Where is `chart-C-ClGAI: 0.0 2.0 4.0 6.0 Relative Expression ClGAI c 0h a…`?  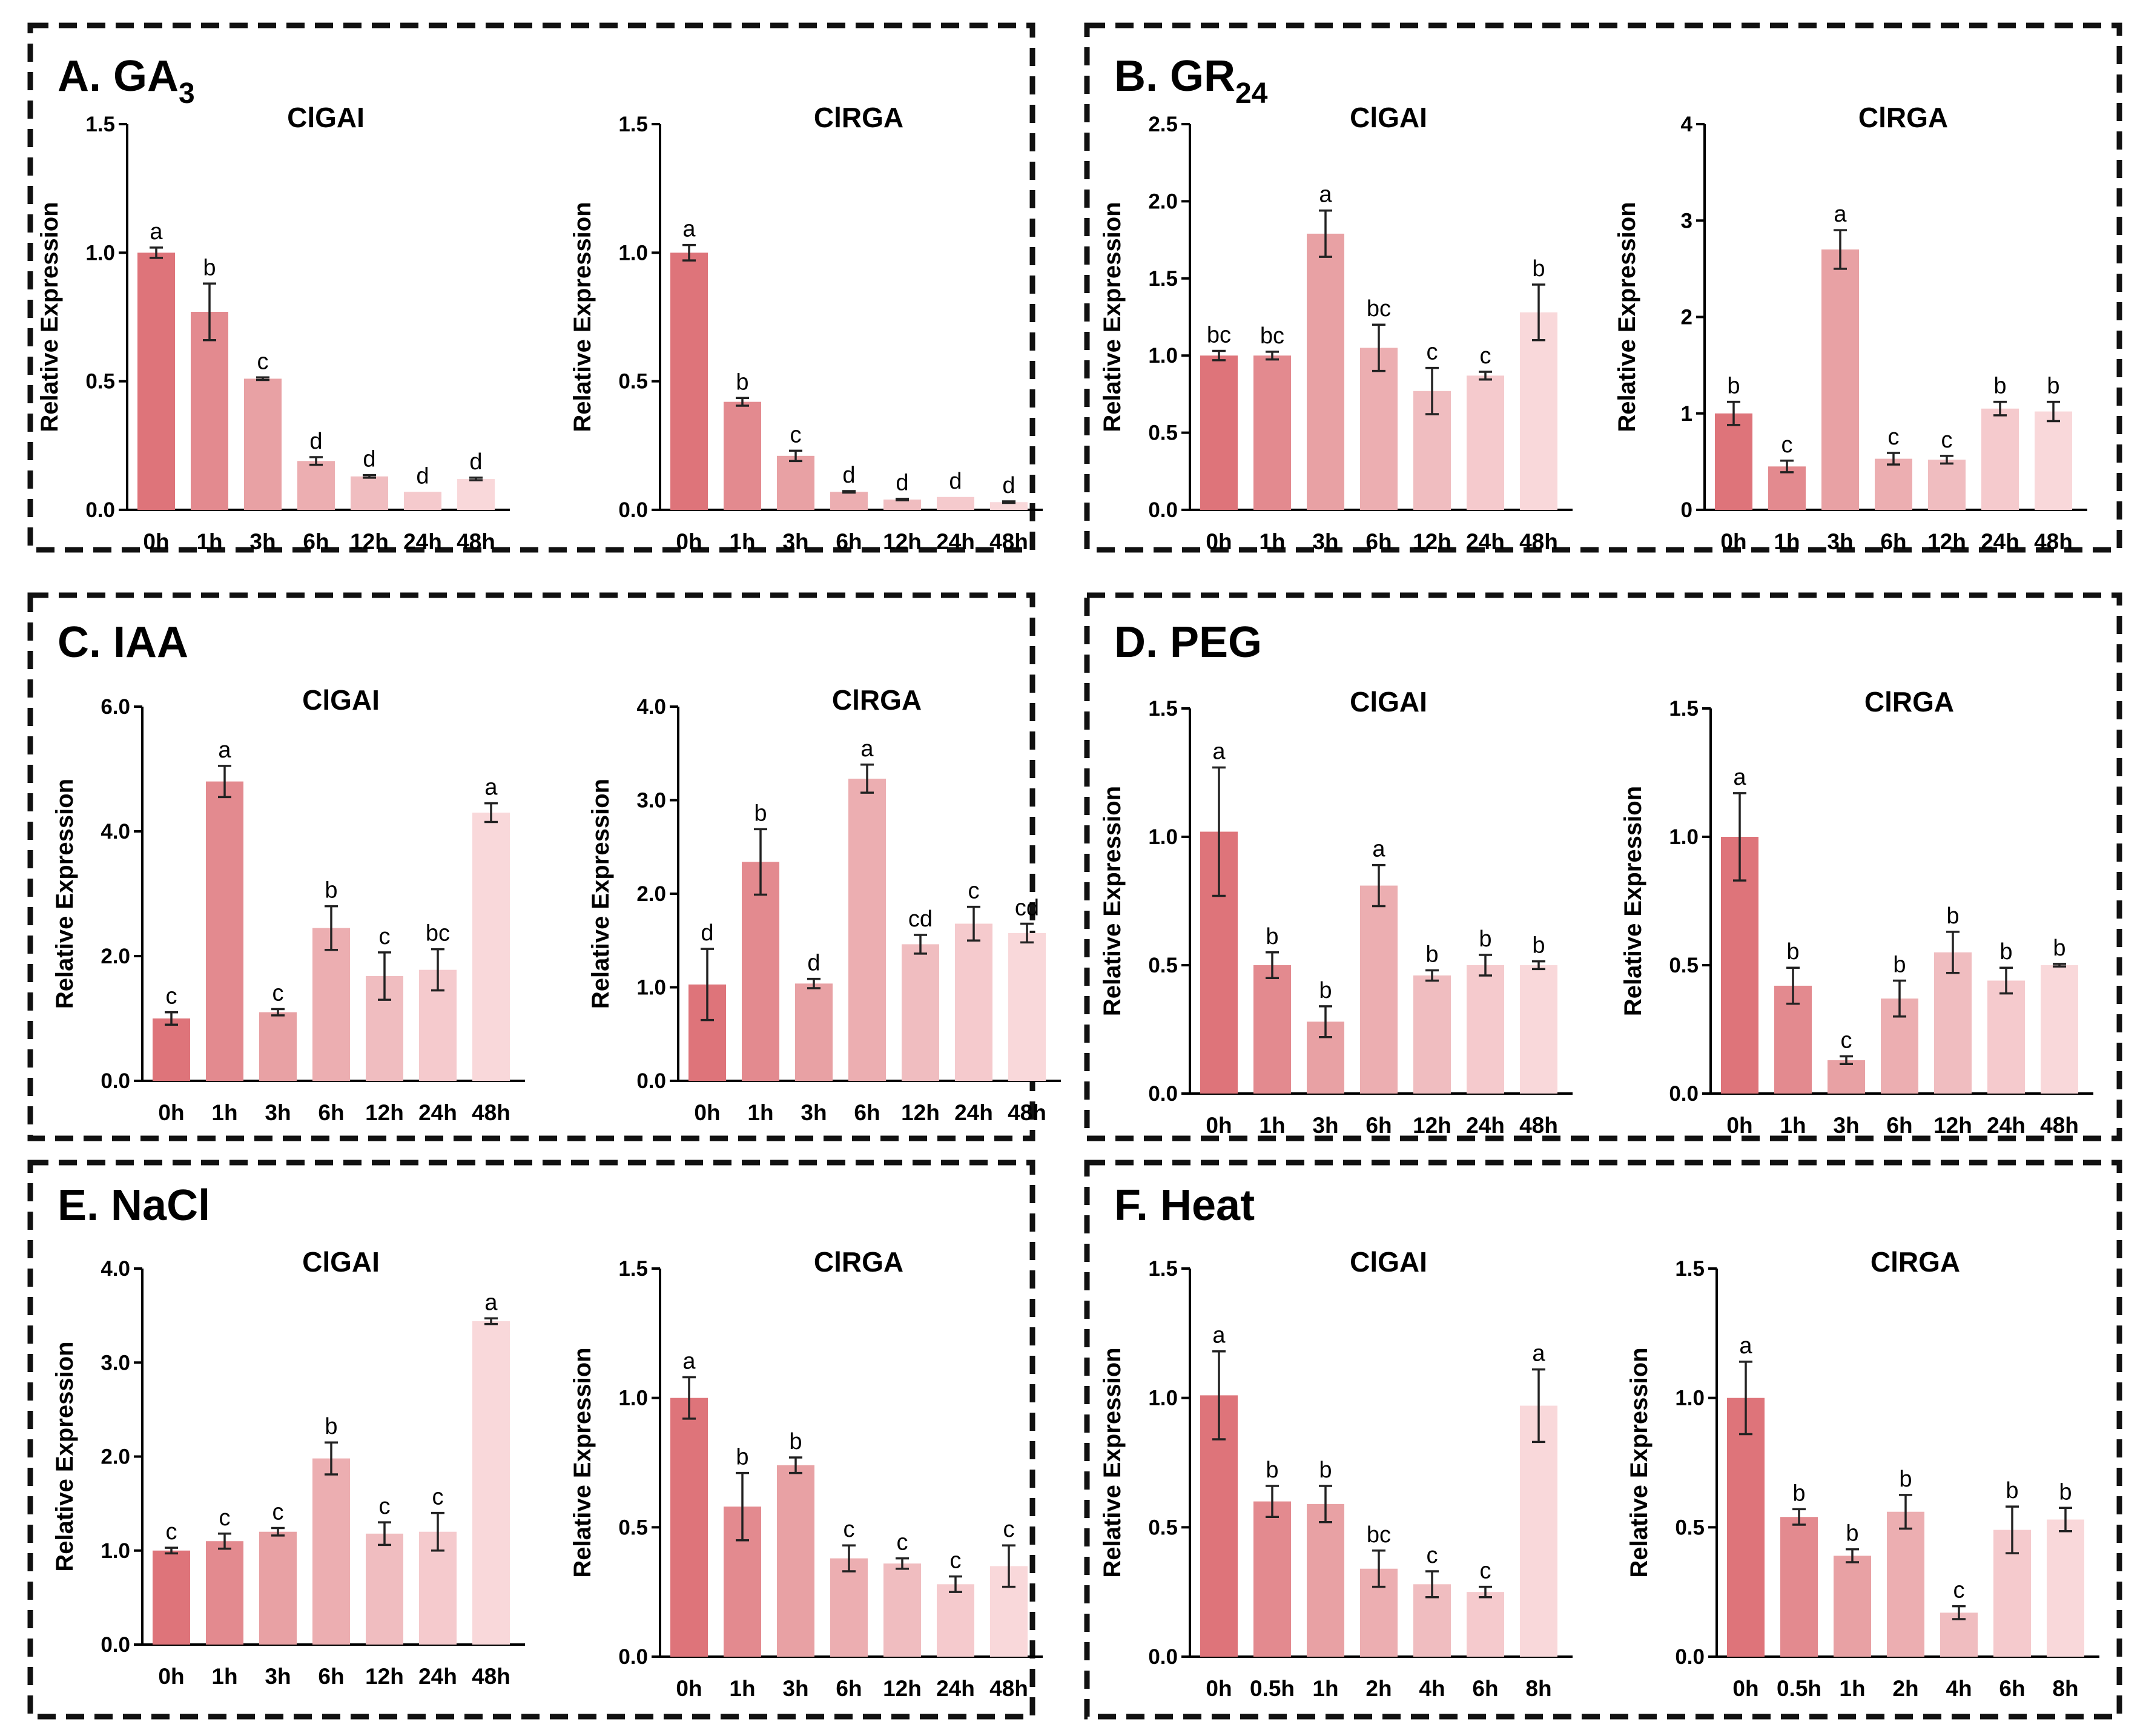 chart-C-ClGAI: 0.0 2.0 4.0 6.0 Relative Expression ClGAI c 0h a… is located at coordinates (288, 904).